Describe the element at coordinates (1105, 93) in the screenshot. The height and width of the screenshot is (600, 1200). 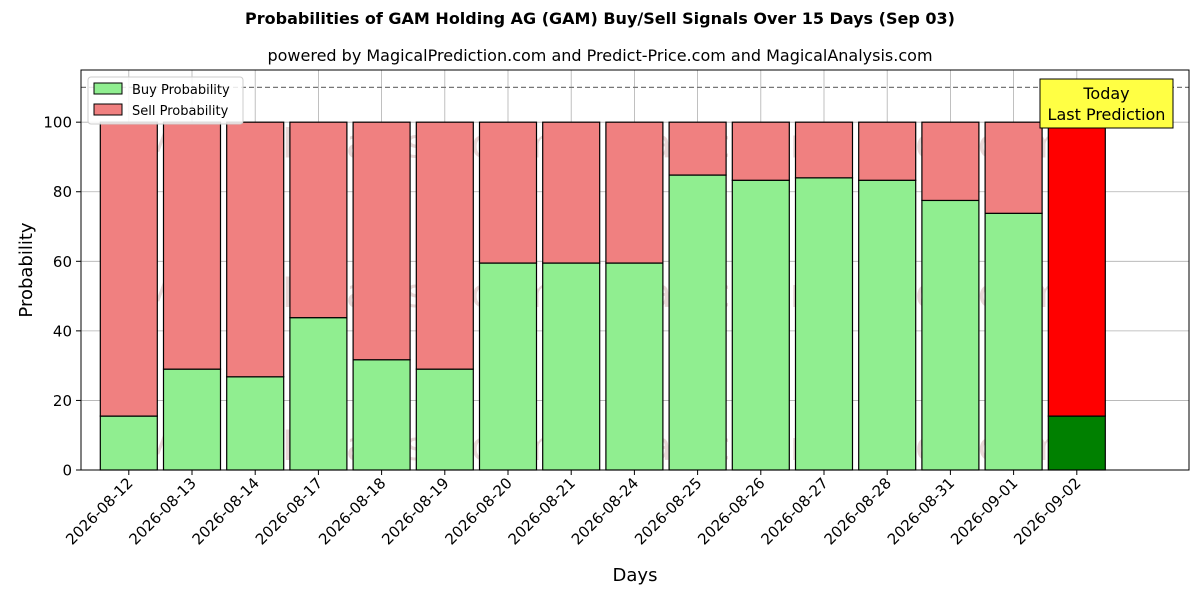
I see `annotation-line-1: Today` at that location.